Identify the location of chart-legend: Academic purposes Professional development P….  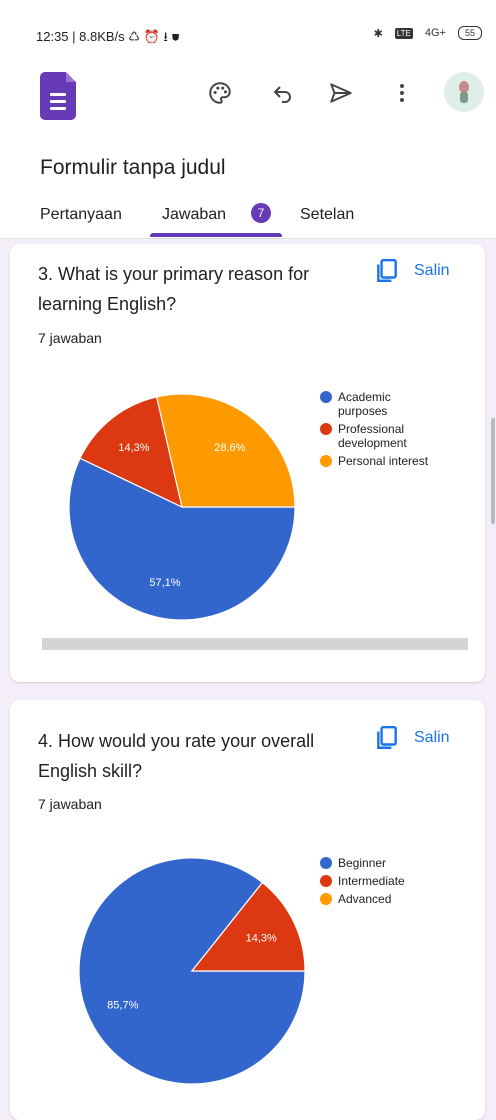
(374, 431).